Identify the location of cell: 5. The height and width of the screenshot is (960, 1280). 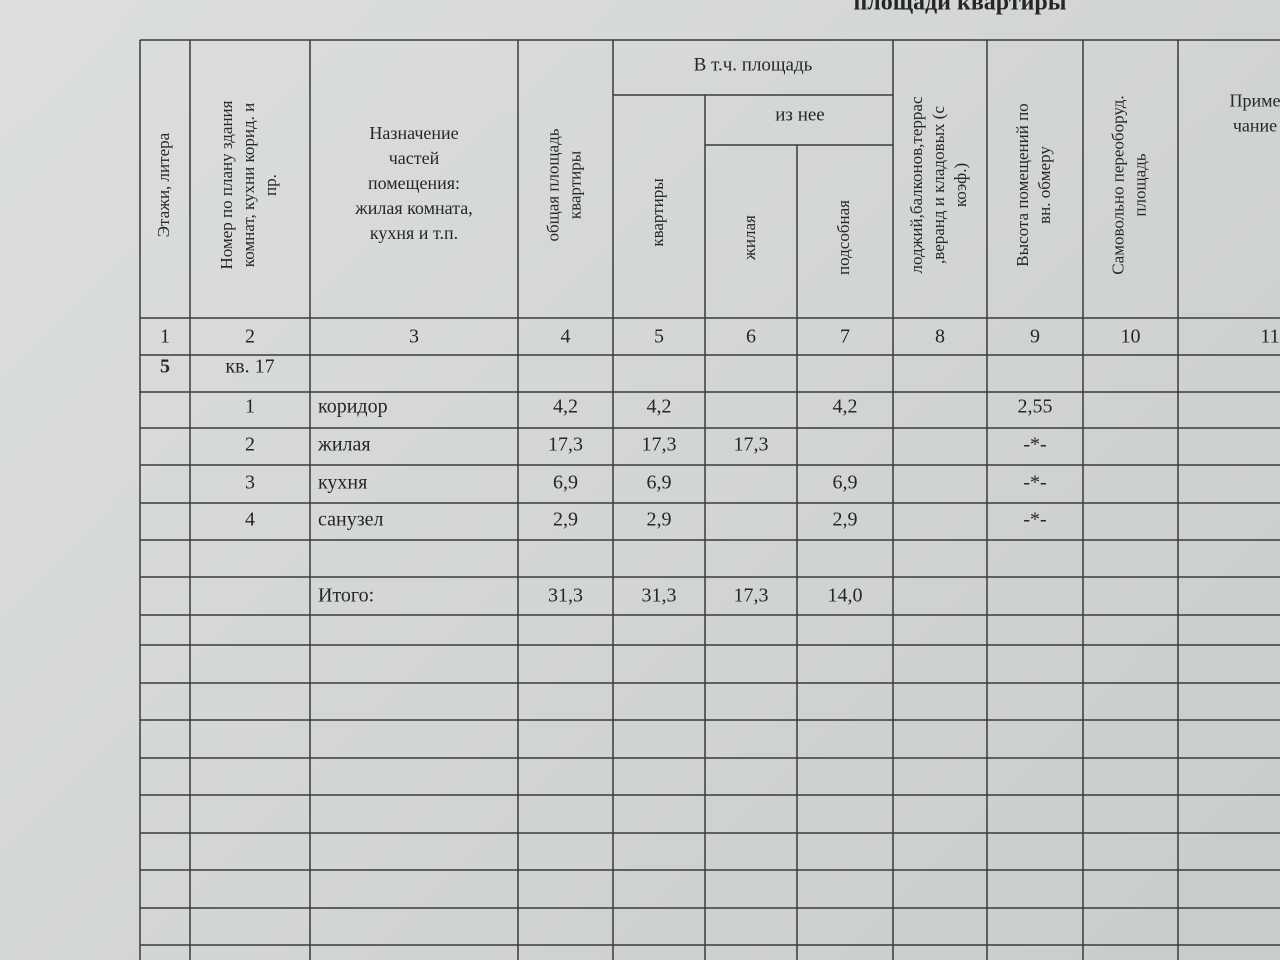
(165, 367).